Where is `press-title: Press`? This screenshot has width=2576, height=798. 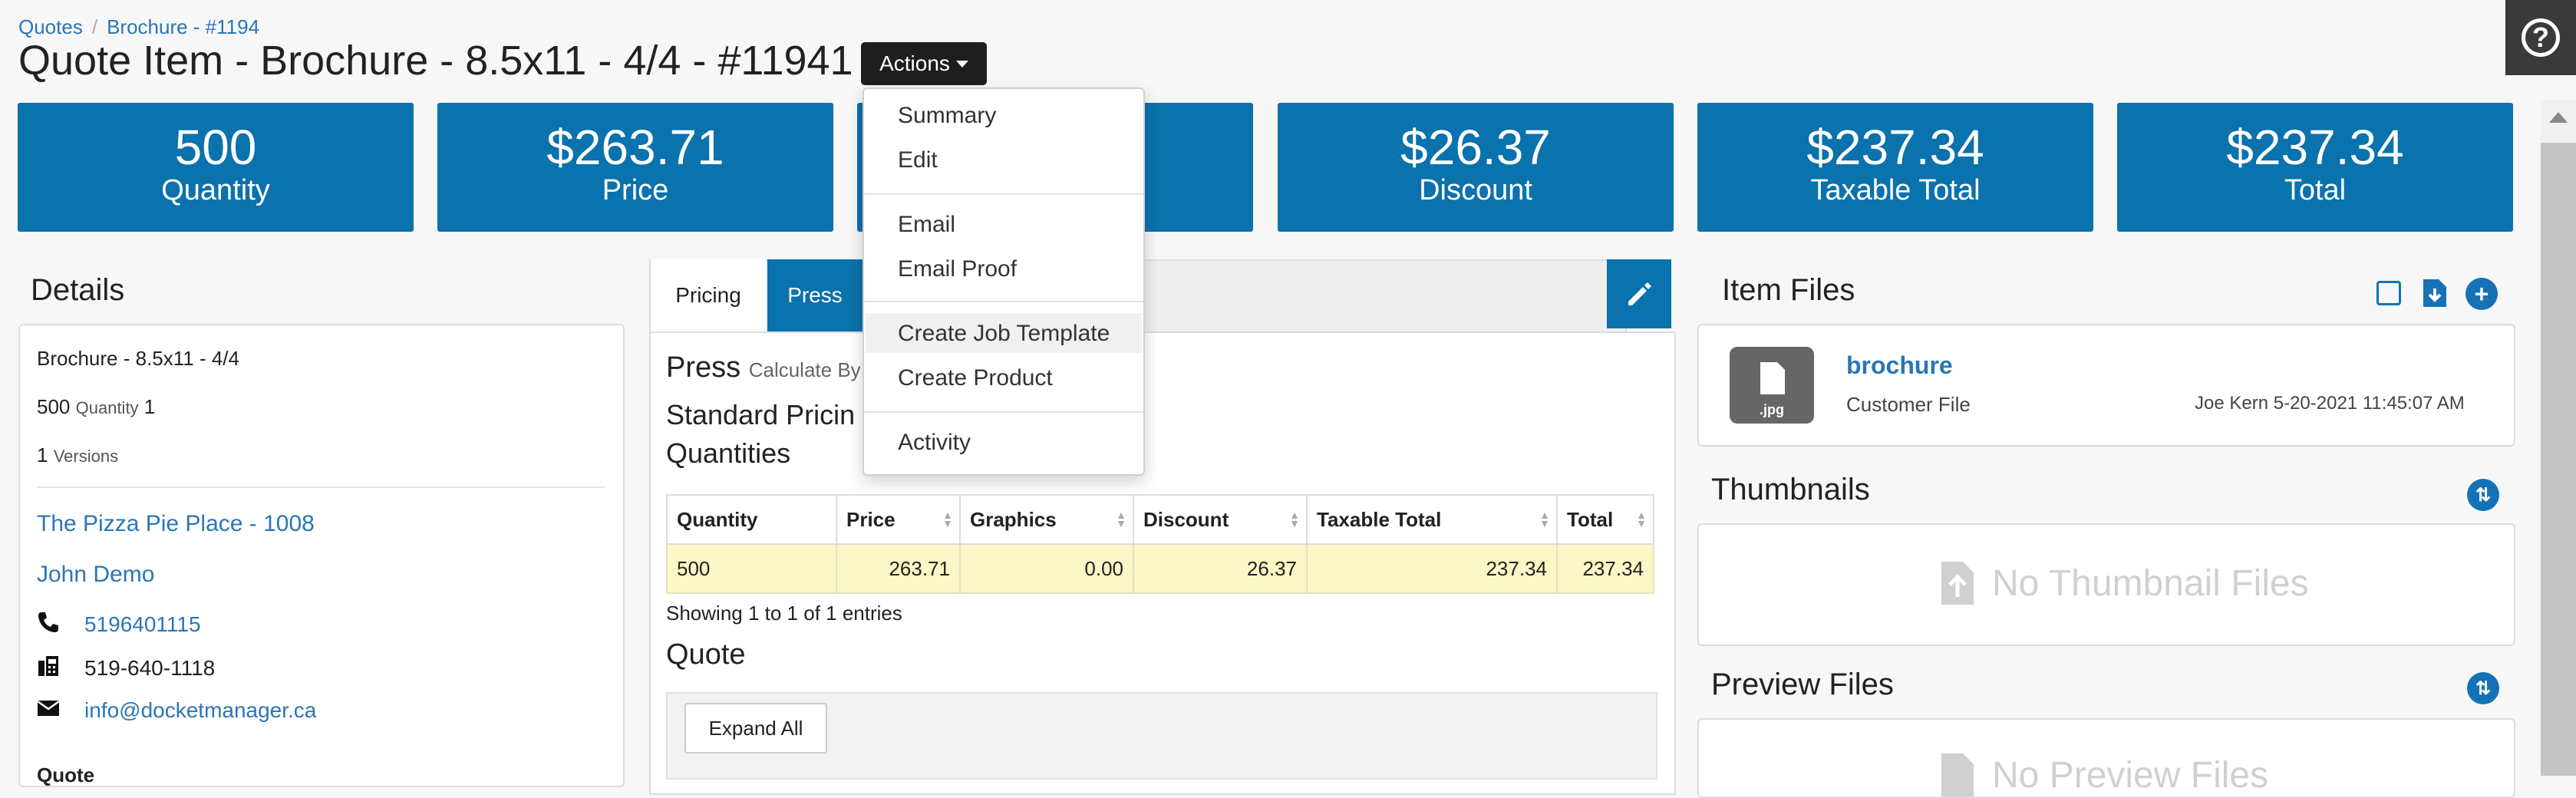 press-title: Press is located at coordinates (703, 367).